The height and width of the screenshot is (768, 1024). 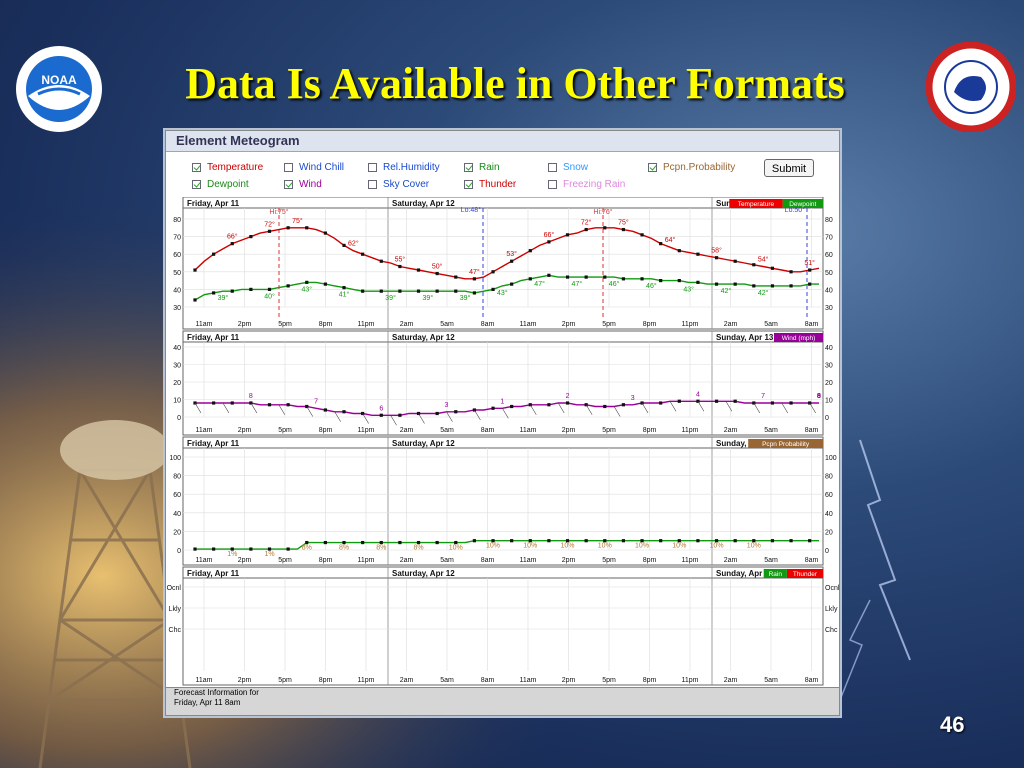 I want to click on day-label: Saturday, Apr 12, so click(x=423, y=203).